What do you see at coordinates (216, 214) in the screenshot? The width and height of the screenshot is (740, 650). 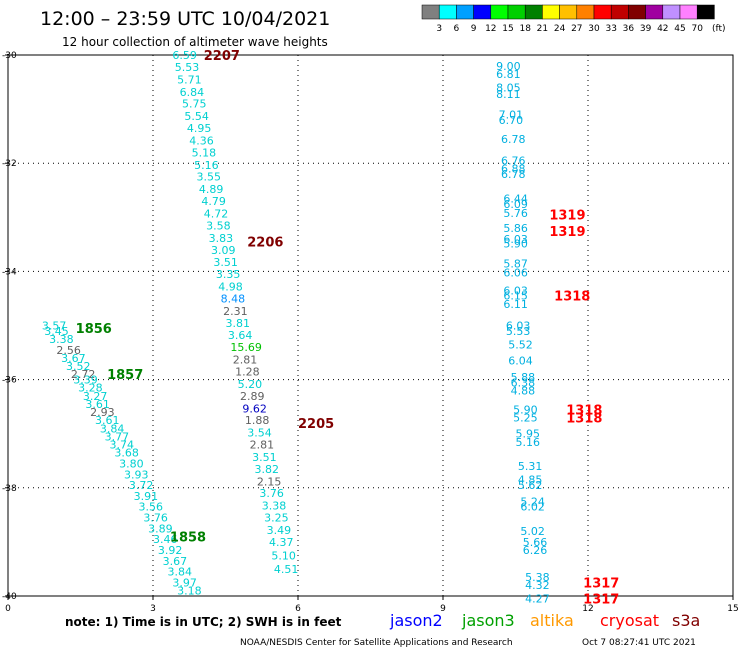 I see `wave-height-point: 4.72` at bounding box center [216, 214].